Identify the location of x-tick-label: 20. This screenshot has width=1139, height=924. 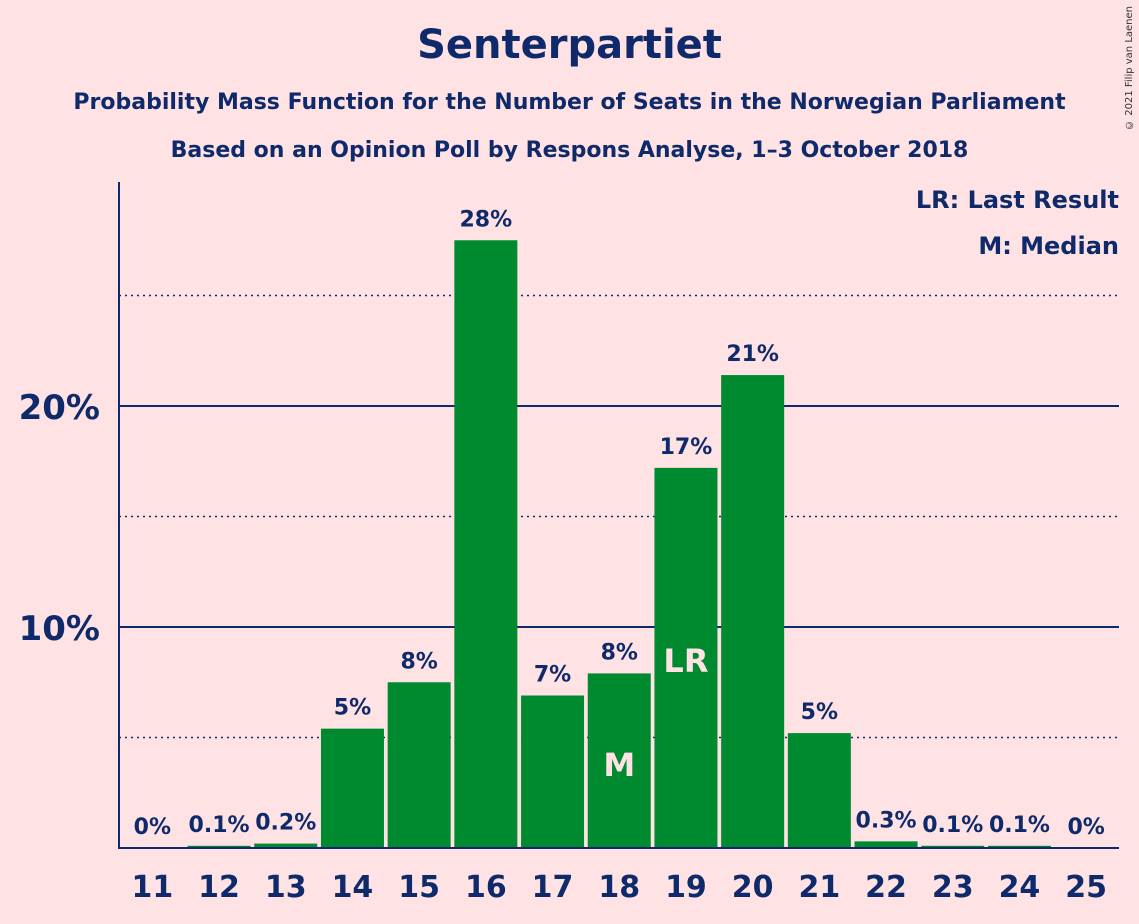
(753, 887).